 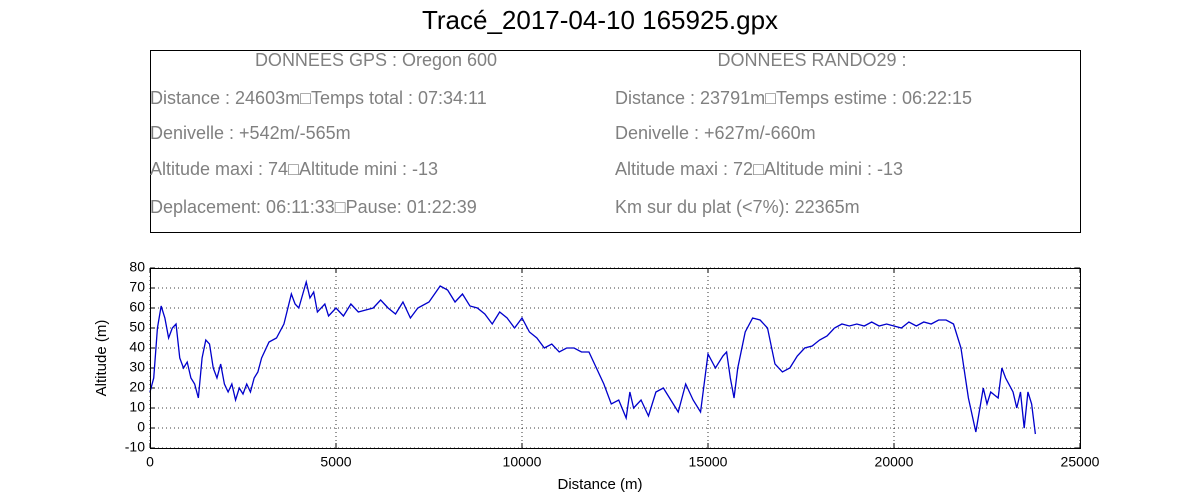 What do you see at coordinates (137, 367) in the screenshot?
I see `y-tick-label: 30` at bounding box center [137, 367].